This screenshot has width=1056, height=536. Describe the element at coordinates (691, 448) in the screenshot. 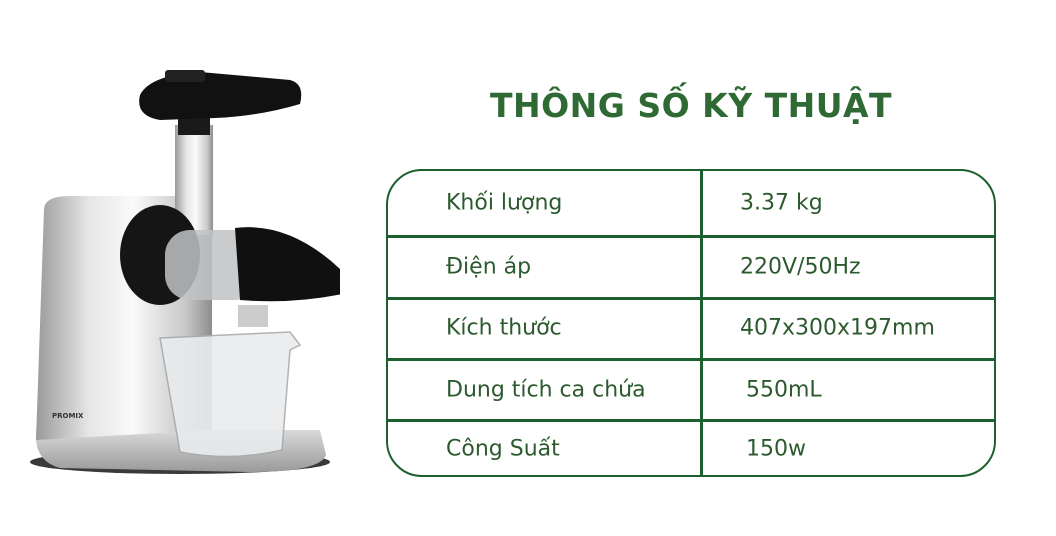

I see `spec-row-power: Công Suất 150w` at that location.